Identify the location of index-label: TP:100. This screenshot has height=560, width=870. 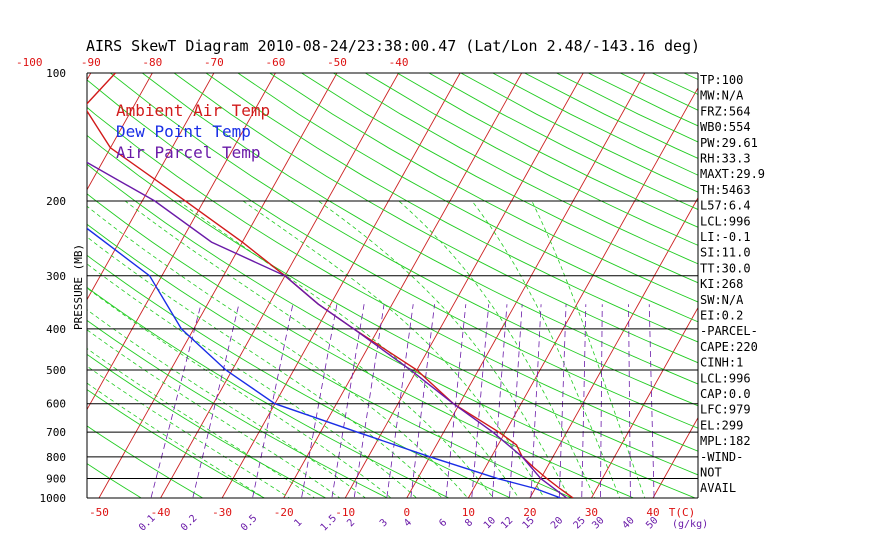
(721, 80).